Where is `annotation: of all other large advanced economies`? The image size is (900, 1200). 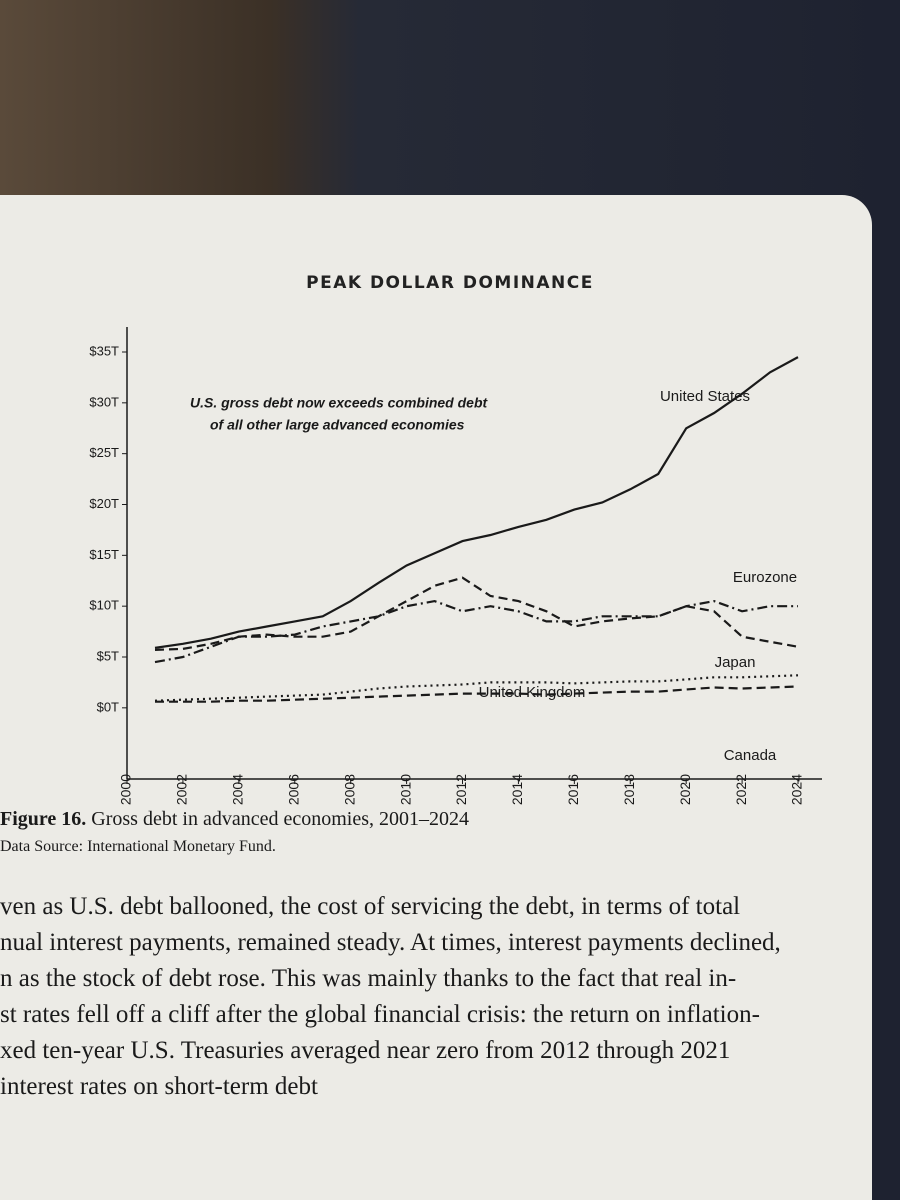 annotation: of all other large advanced economies is located at coordinates (337, 425).